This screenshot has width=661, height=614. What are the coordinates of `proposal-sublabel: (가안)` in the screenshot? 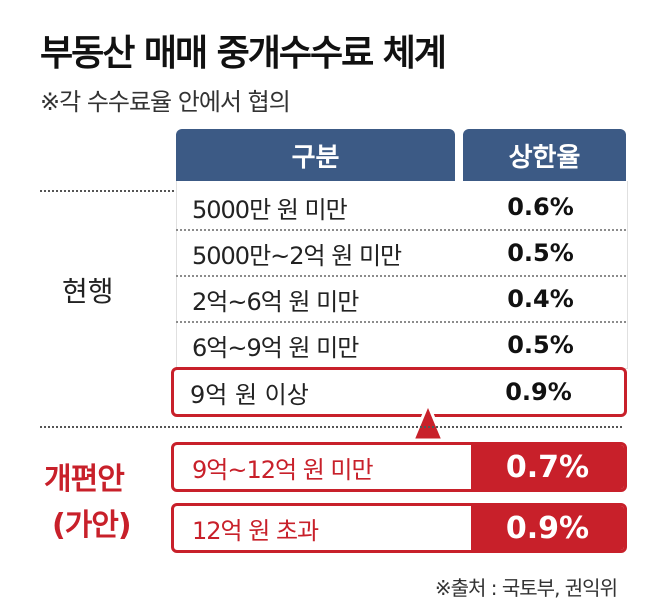 It's located at (92, 525).